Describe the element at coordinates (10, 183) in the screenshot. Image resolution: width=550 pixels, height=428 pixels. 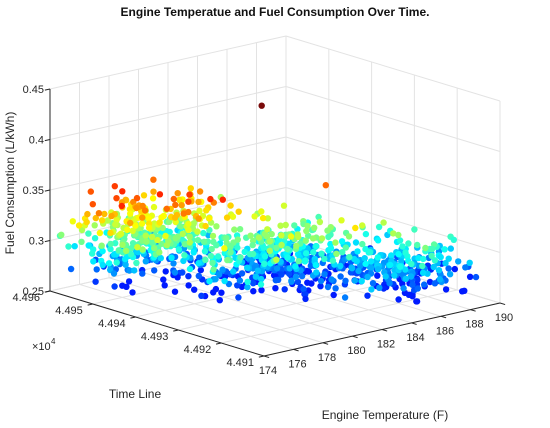
I see `z-axis-label: Fuel Consumption (L/kWh)` at that location.